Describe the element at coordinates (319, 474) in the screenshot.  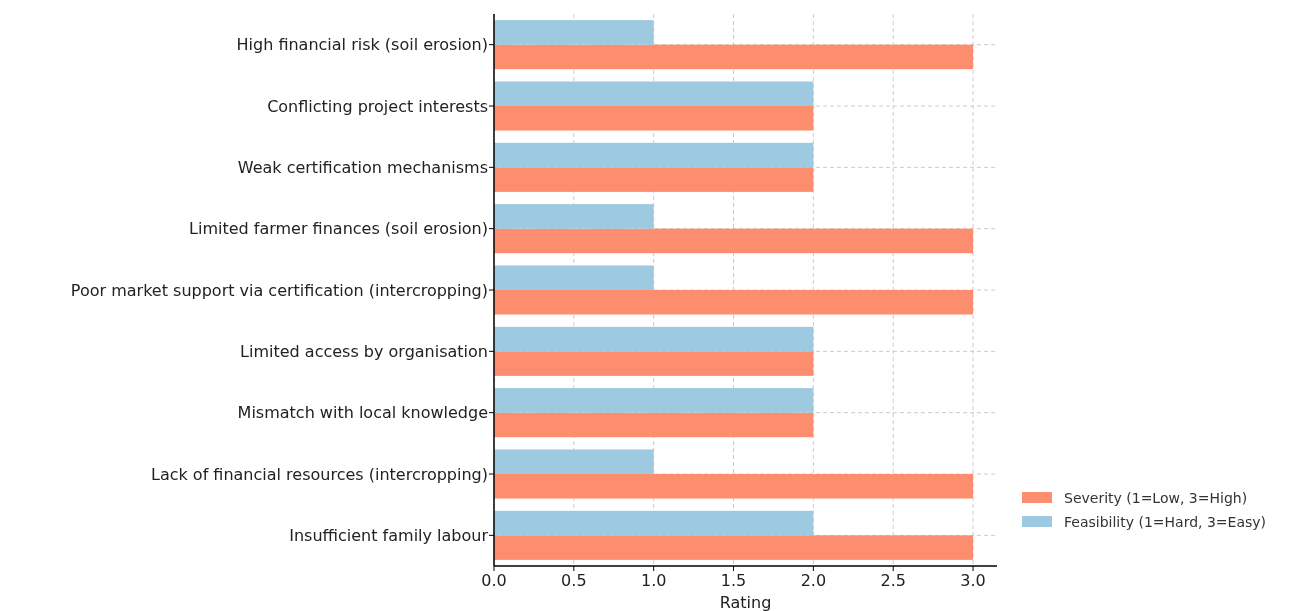
I see `y-tick-label: Lack of financial resources (intercropping)` at that location.